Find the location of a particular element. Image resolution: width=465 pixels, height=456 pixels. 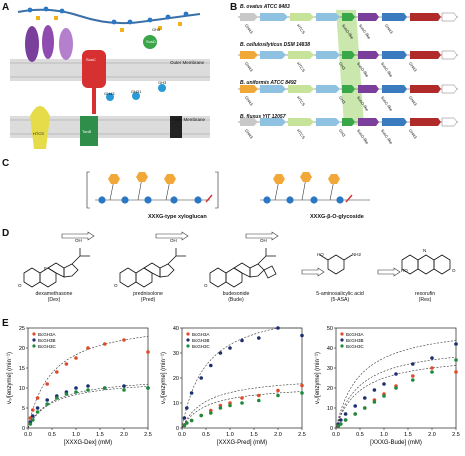

gh5-label: GH5 is located at coordinates (156, 29).